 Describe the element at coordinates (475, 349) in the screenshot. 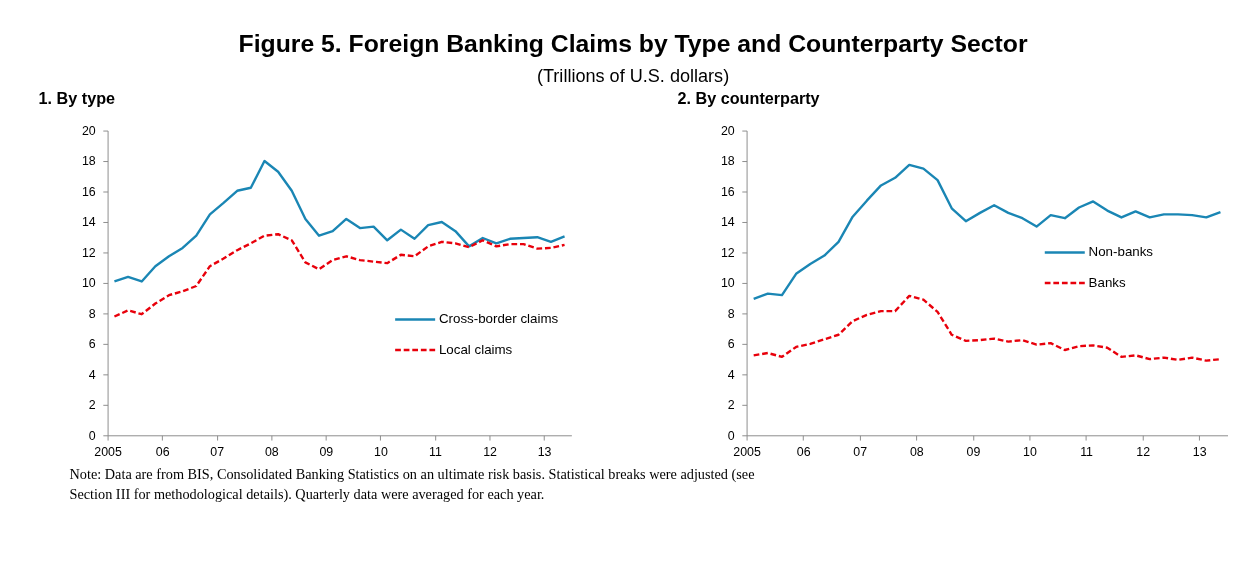

I see `legend-label: Local claims` at that location.